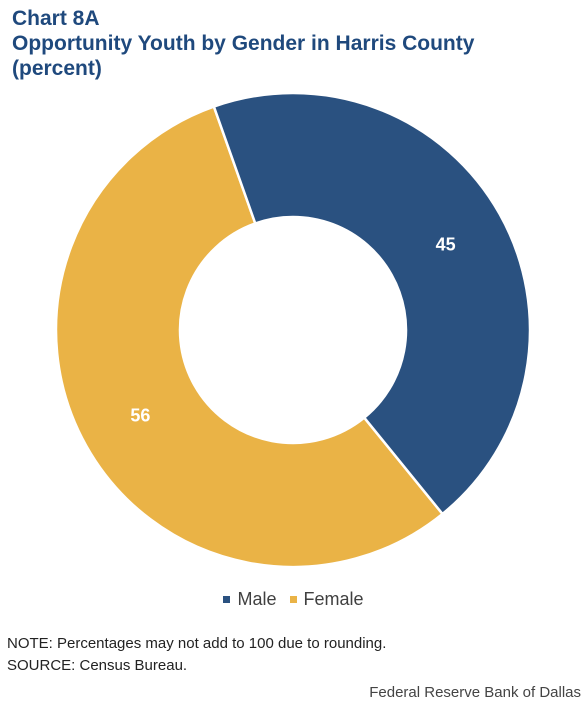 This screenshot has height=707, width=587. I want to click on chart-number: Chart 8A, so click(56, 18).